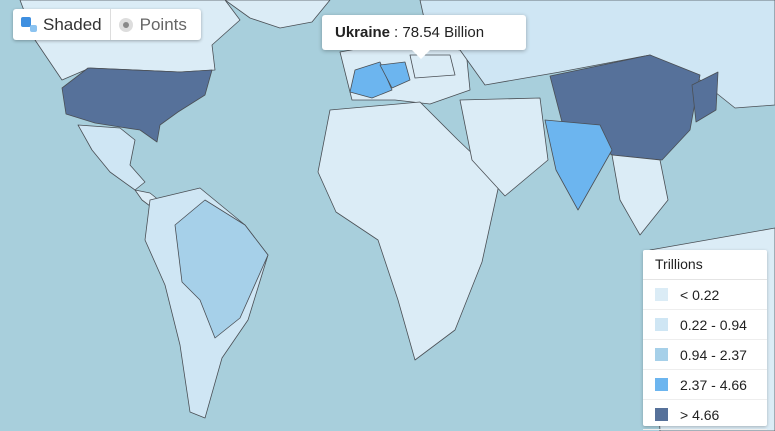 Image resolution: width=775 pixels, height=431 pixels. I want to click on legend-item: 0.94 - 2.37, so click(705, 355).